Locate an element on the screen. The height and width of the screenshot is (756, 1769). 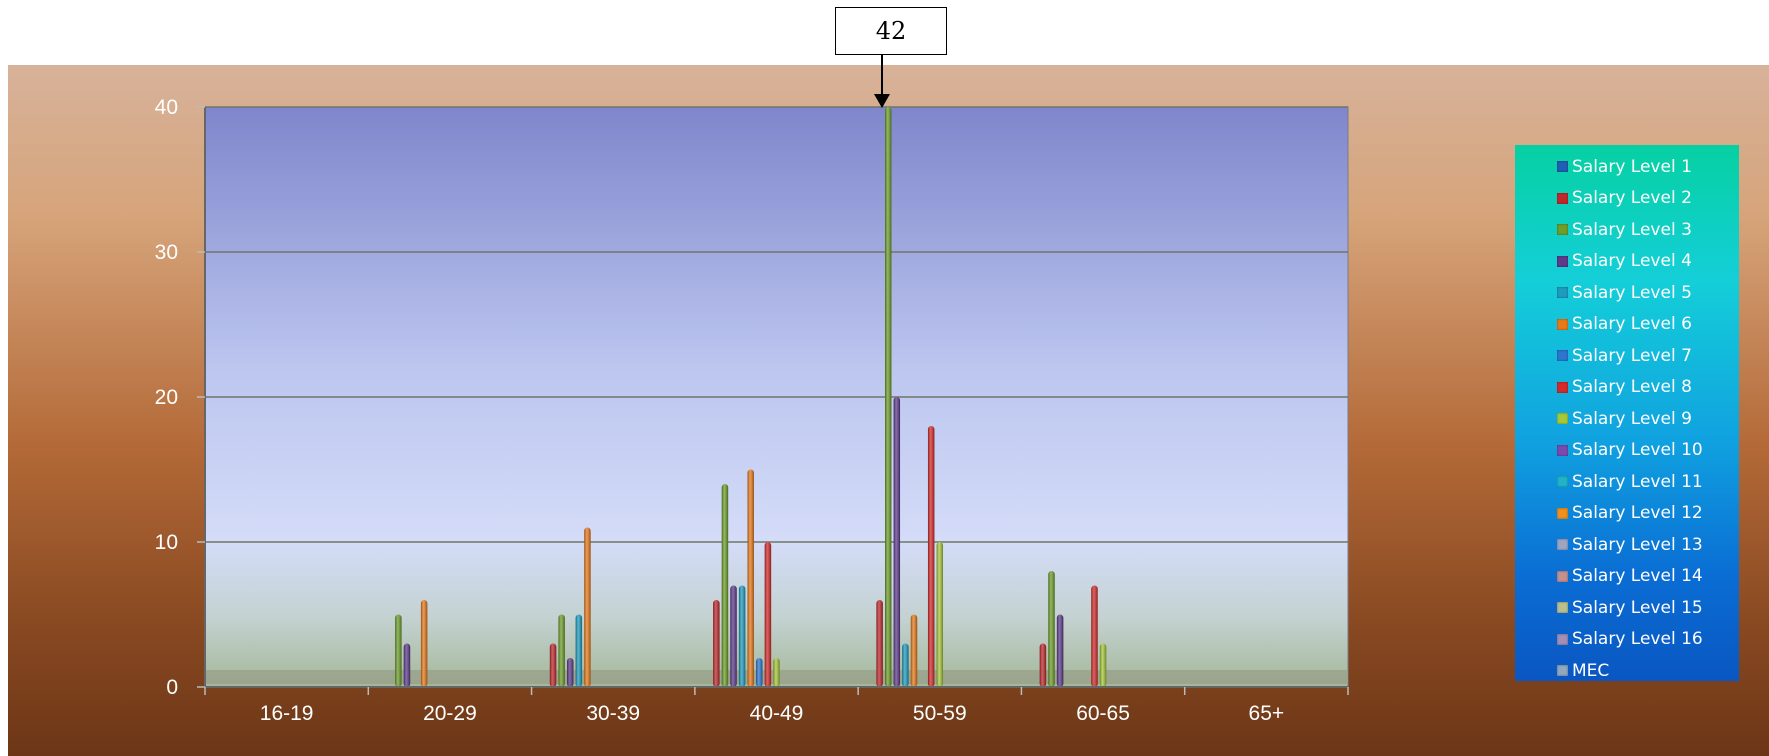
legend-item: Salary Level 2 is located at coordinates (1627, 199).